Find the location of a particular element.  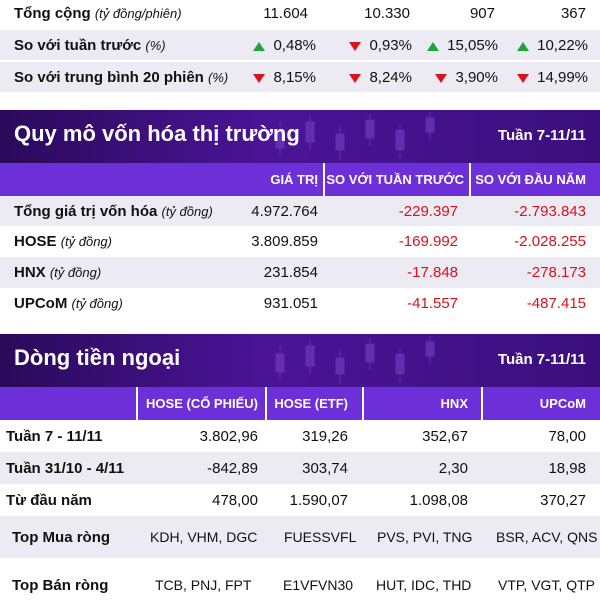

foreign-flow-header-row: HOSE (CỔ PHIẾU) HOSE (ETF) HNX UPCoM is located at coordinates (300, 403).